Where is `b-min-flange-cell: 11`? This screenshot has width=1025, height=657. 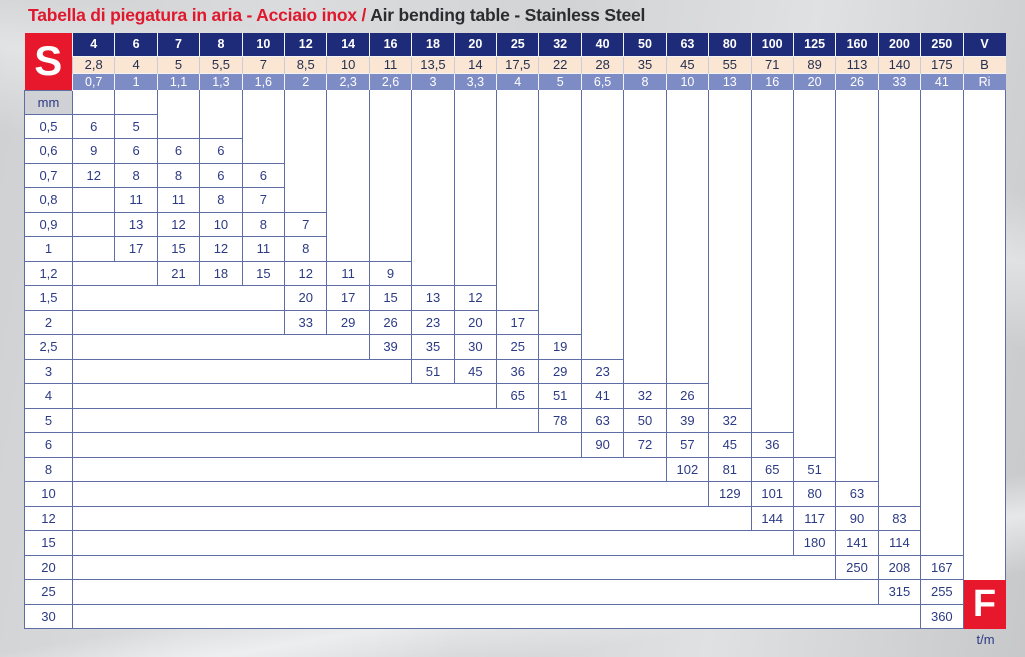 b-min-flange-cell: 11 is located at coordinates (390, 64).